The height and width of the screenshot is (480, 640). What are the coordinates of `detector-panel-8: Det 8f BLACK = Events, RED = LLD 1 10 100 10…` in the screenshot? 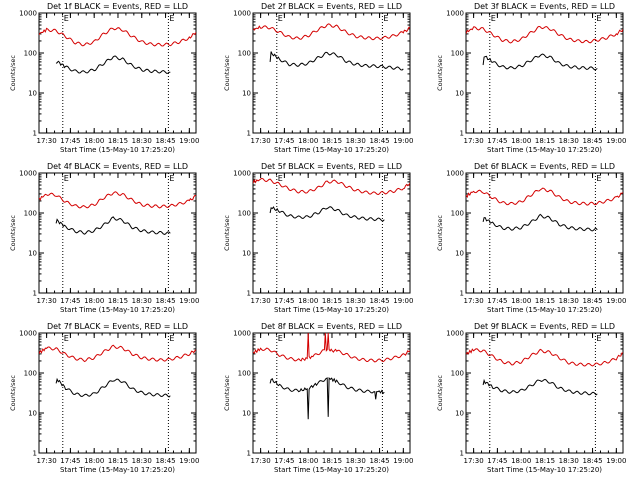 It's located at (318, 398).